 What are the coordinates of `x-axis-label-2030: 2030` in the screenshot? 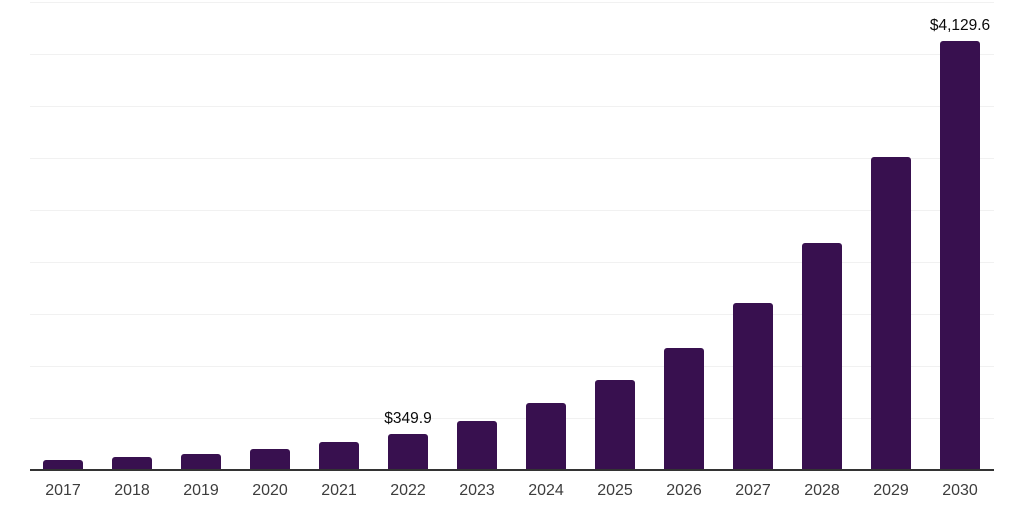 It's located at (960, 490).